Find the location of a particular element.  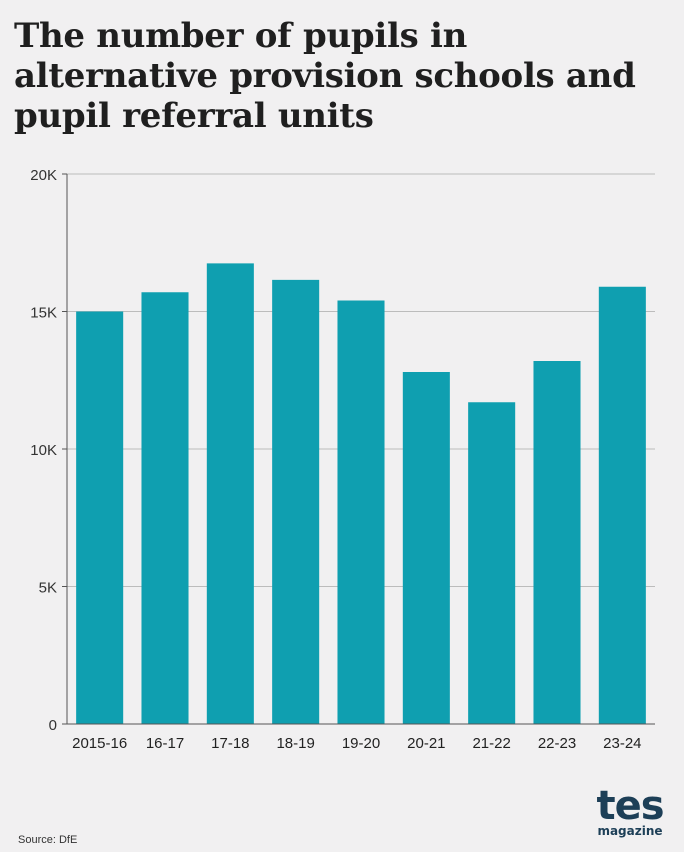

y-tick-label: 15K is located at coordinates (43, 313).